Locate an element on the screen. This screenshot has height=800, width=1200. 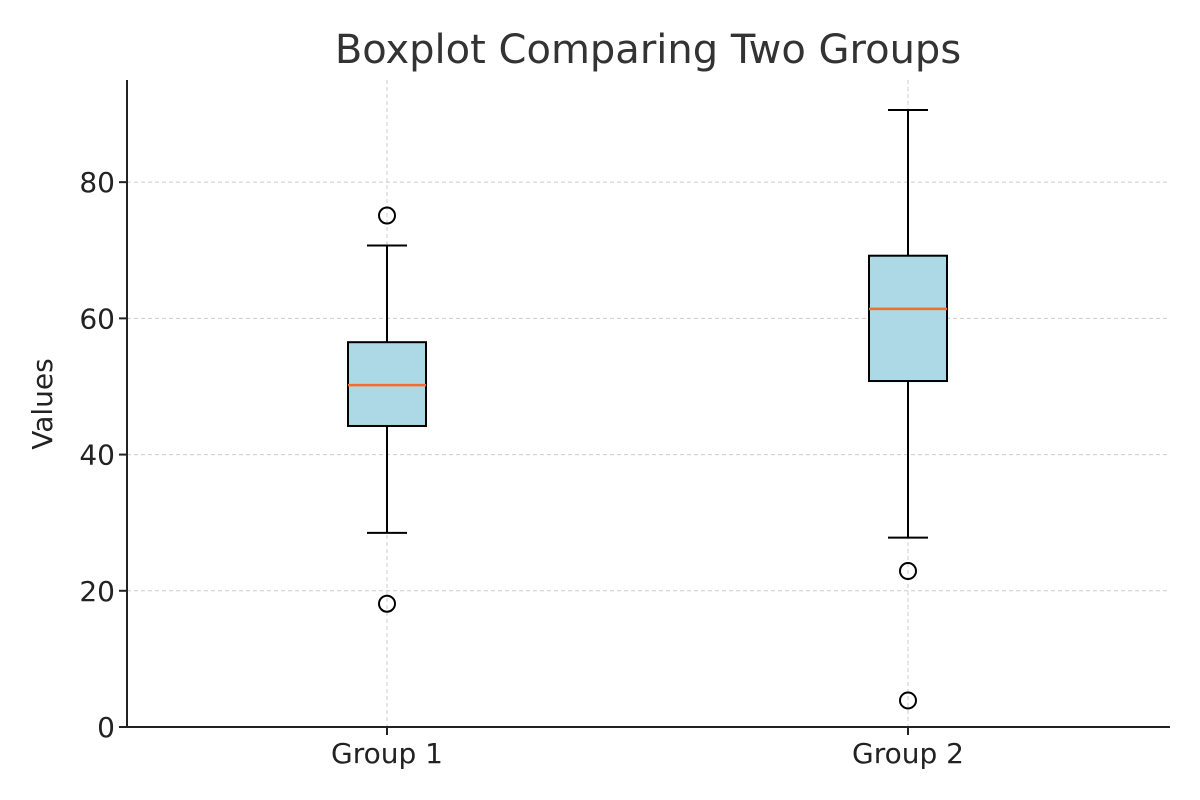
x-ticks: Group 1 Group 2 is located at coordinates (647, 748).